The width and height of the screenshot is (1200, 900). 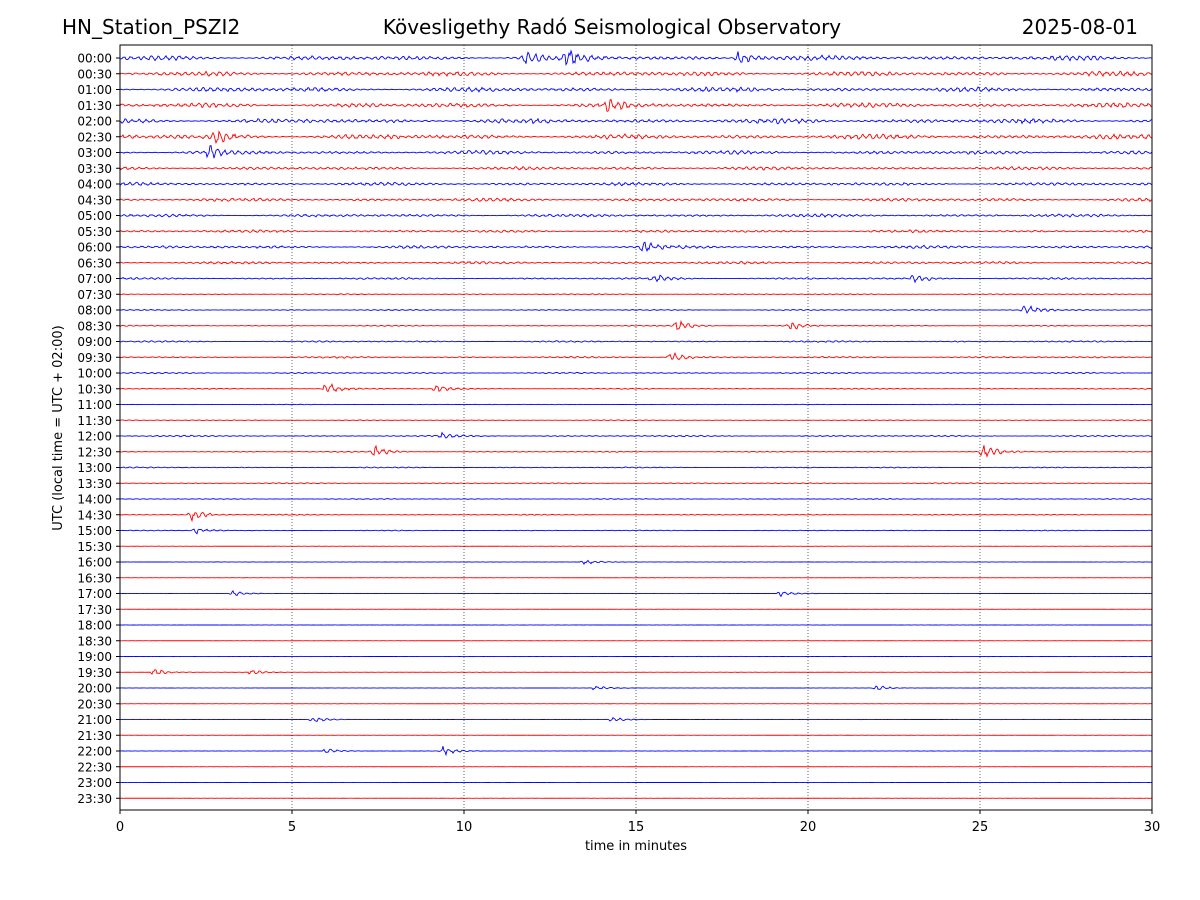 I want to click on date-title: 2025-08-01, so click(x=1079, y=27).